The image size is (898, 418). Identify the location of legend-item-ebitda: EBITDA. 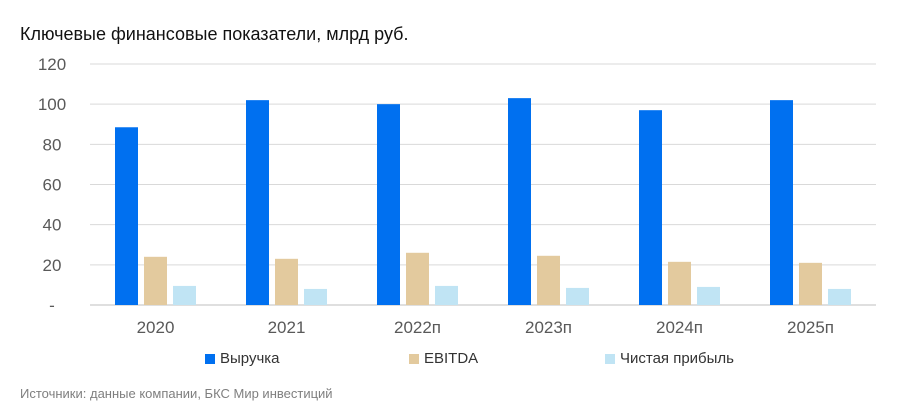
(443, 358).